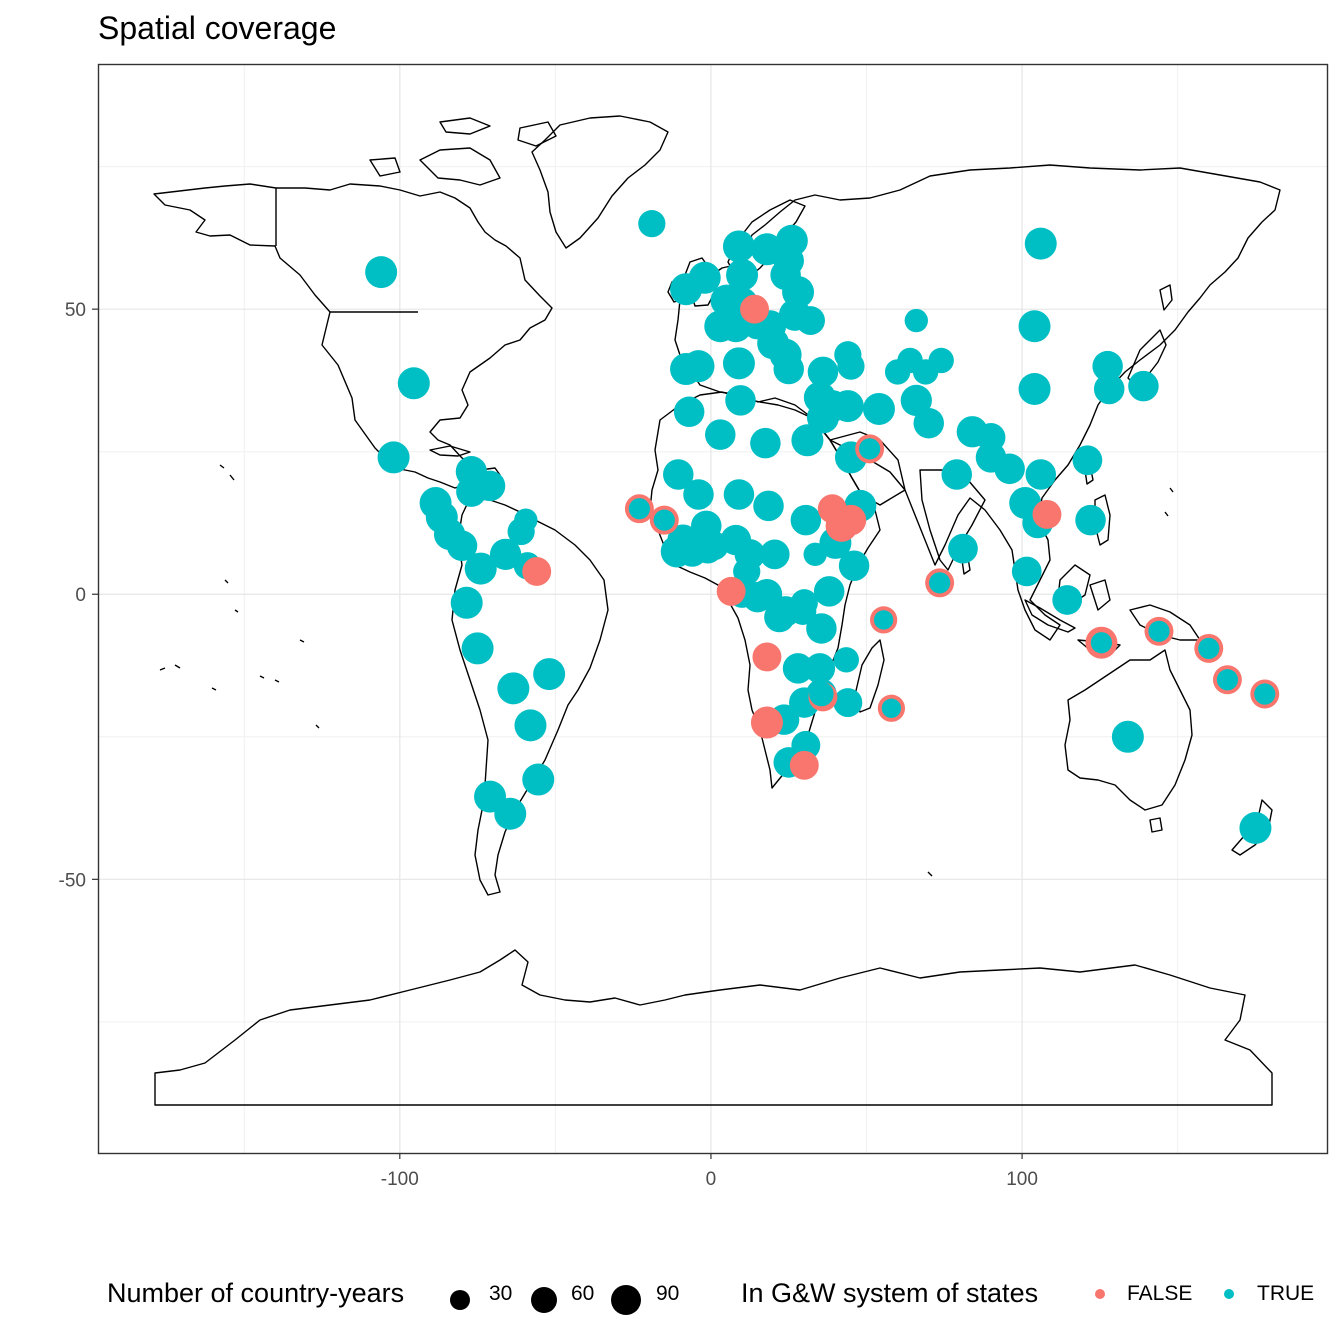 The image size is (1344, 1344). Describe the element at coordinates (600, 182) in the screenshot. I see `map-greenland` at that location.